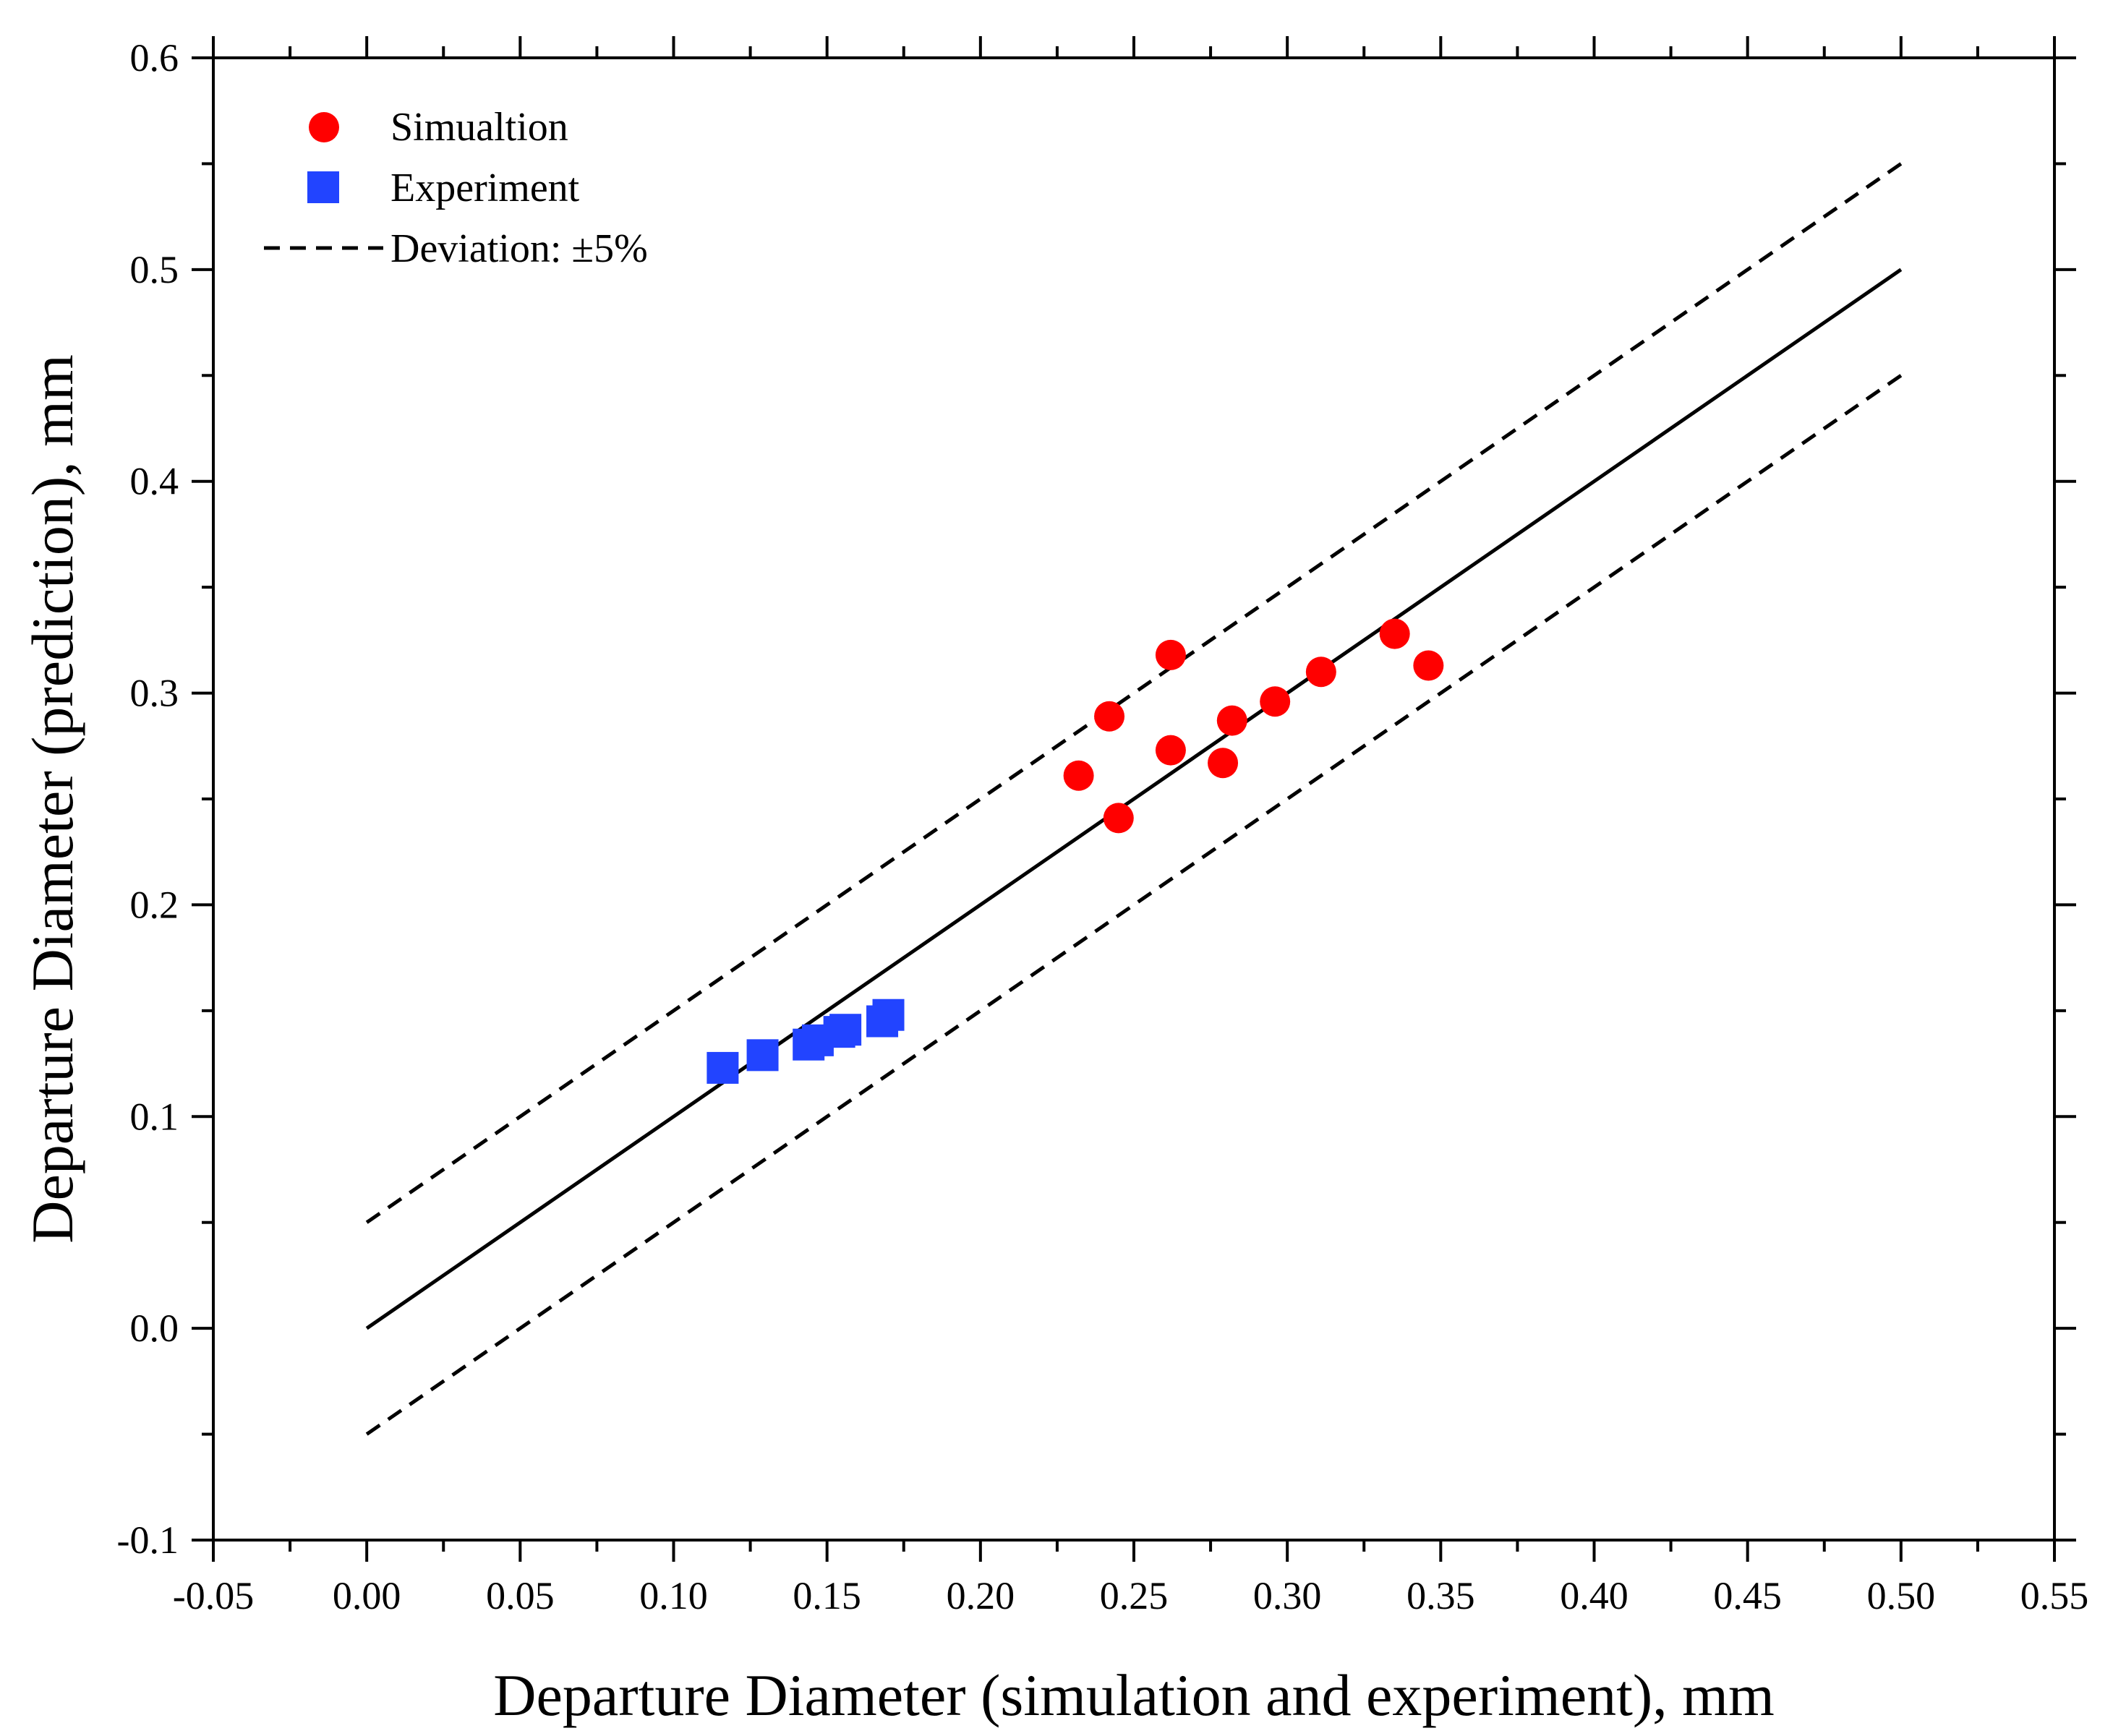  I want to click on x-tick-label: -0.05, so click(213, 1595).